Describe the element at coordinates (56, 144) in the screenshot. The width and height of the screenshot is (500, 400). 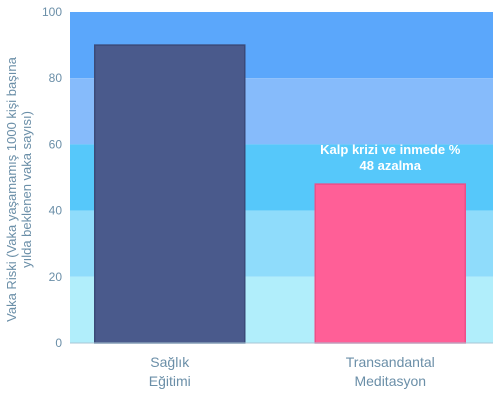
I see `y-tick-label: 60` at that location.